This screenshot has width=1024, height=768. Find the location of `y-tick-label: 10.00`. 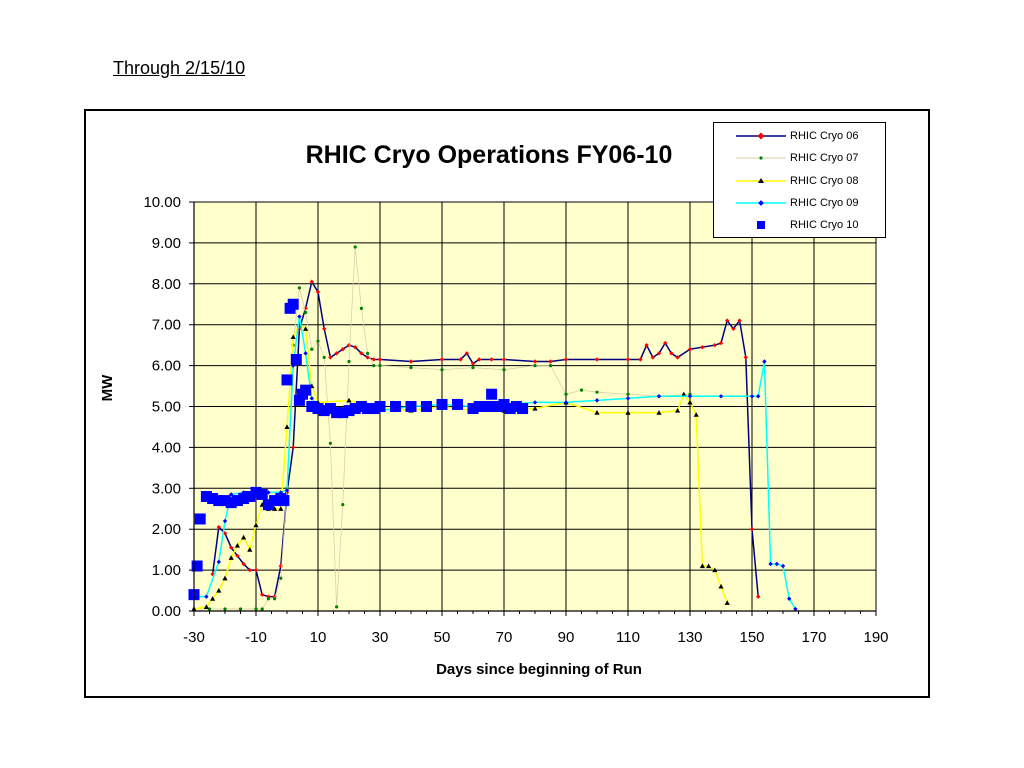

y-tick-label: 10.00 is located at coordinates (162, 202).